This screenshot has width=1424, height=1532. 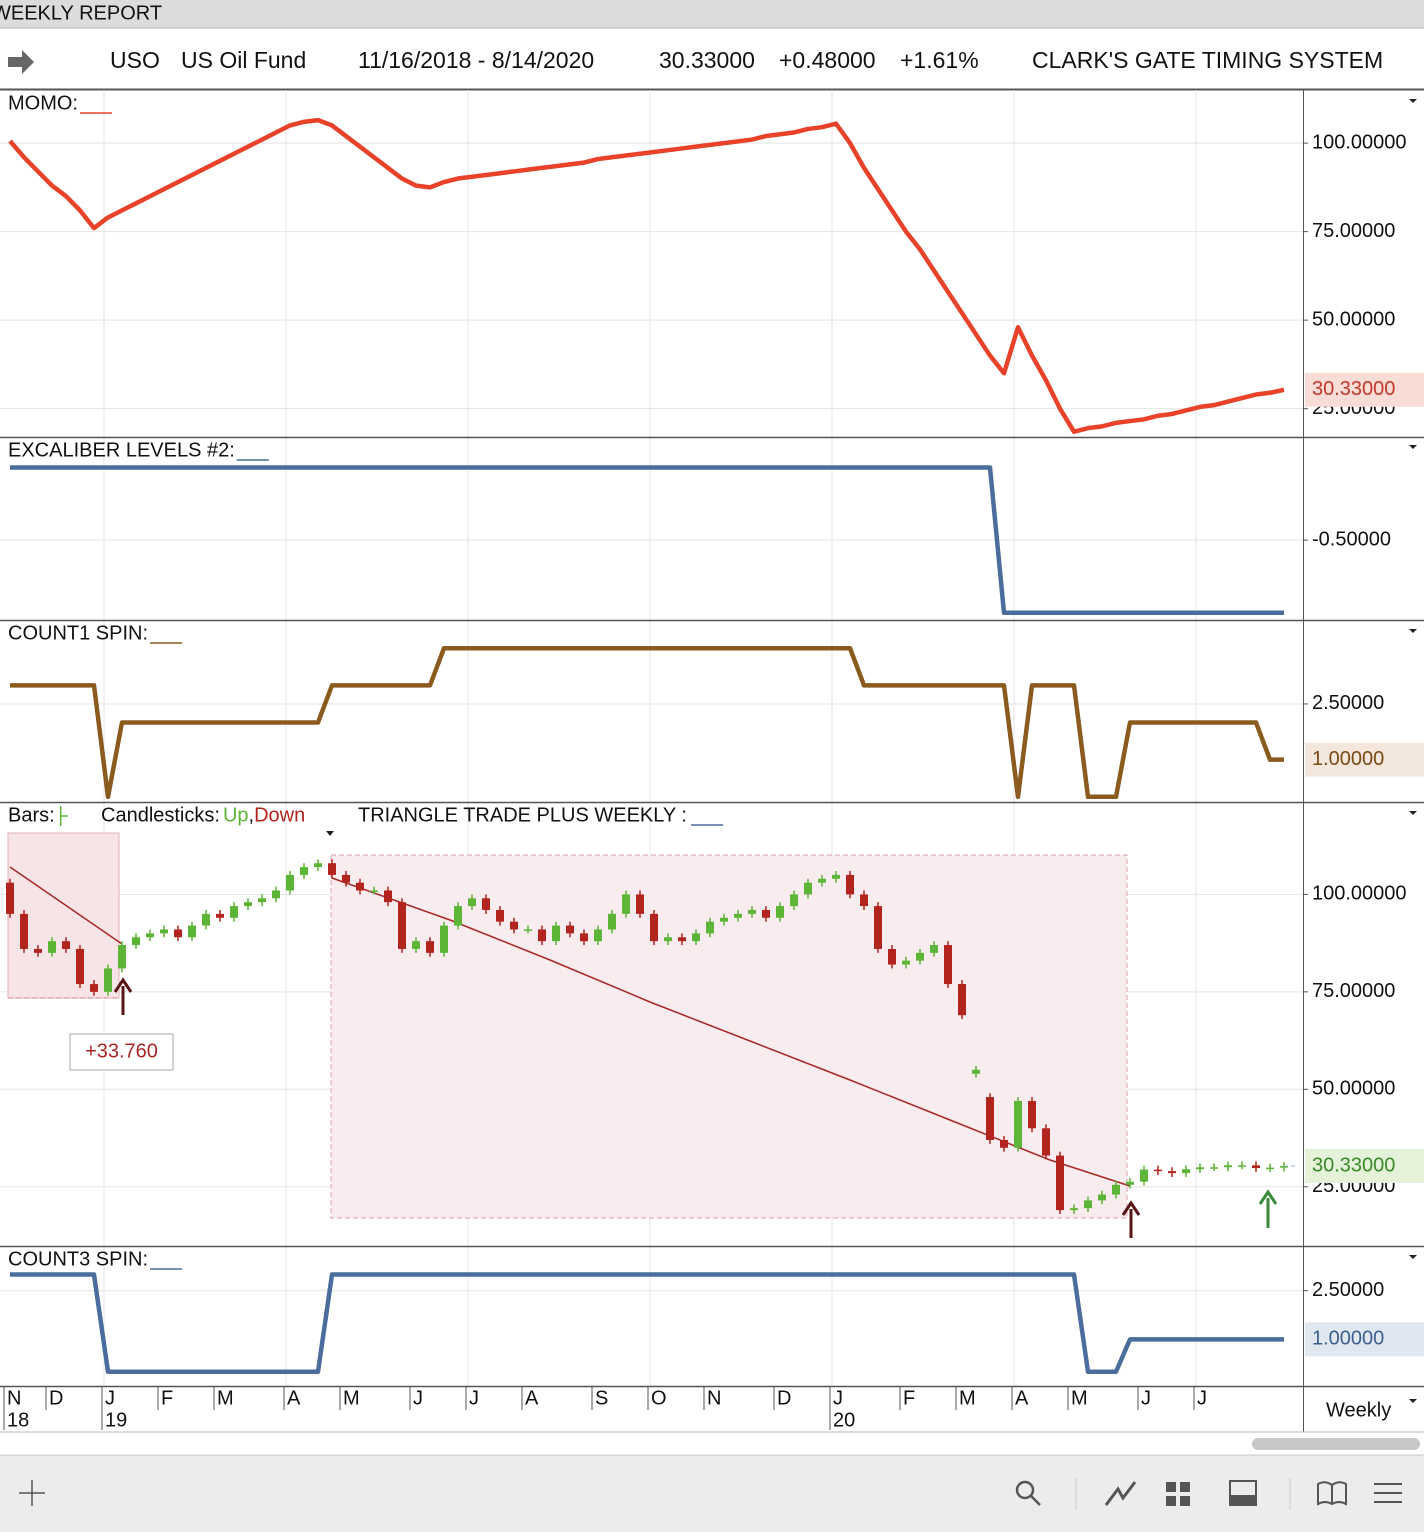 What do you see at coordinates (1178, 1494) in the screenshot?
I see `layout-button` at bounding box center [1178, 1494].